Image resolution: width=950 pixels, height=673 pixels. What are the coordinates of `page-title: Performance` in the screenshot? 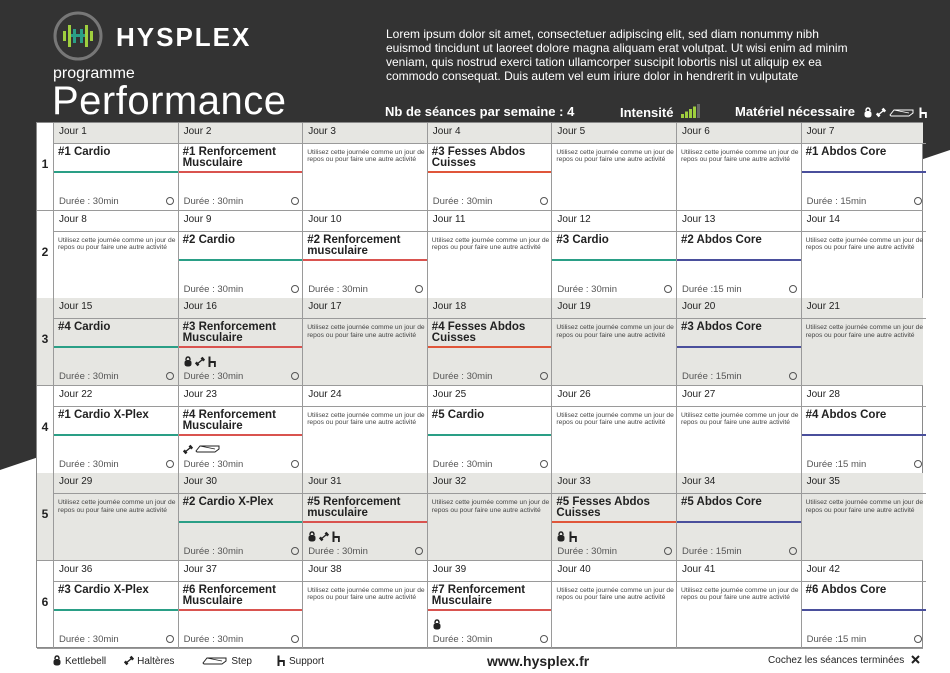 It's located at (169, 101).